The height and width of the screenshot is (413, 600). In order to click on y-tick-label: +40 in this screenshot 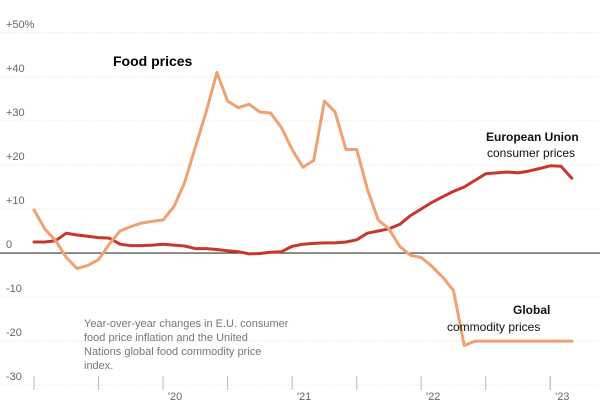, I will do `click(15, 69)`.